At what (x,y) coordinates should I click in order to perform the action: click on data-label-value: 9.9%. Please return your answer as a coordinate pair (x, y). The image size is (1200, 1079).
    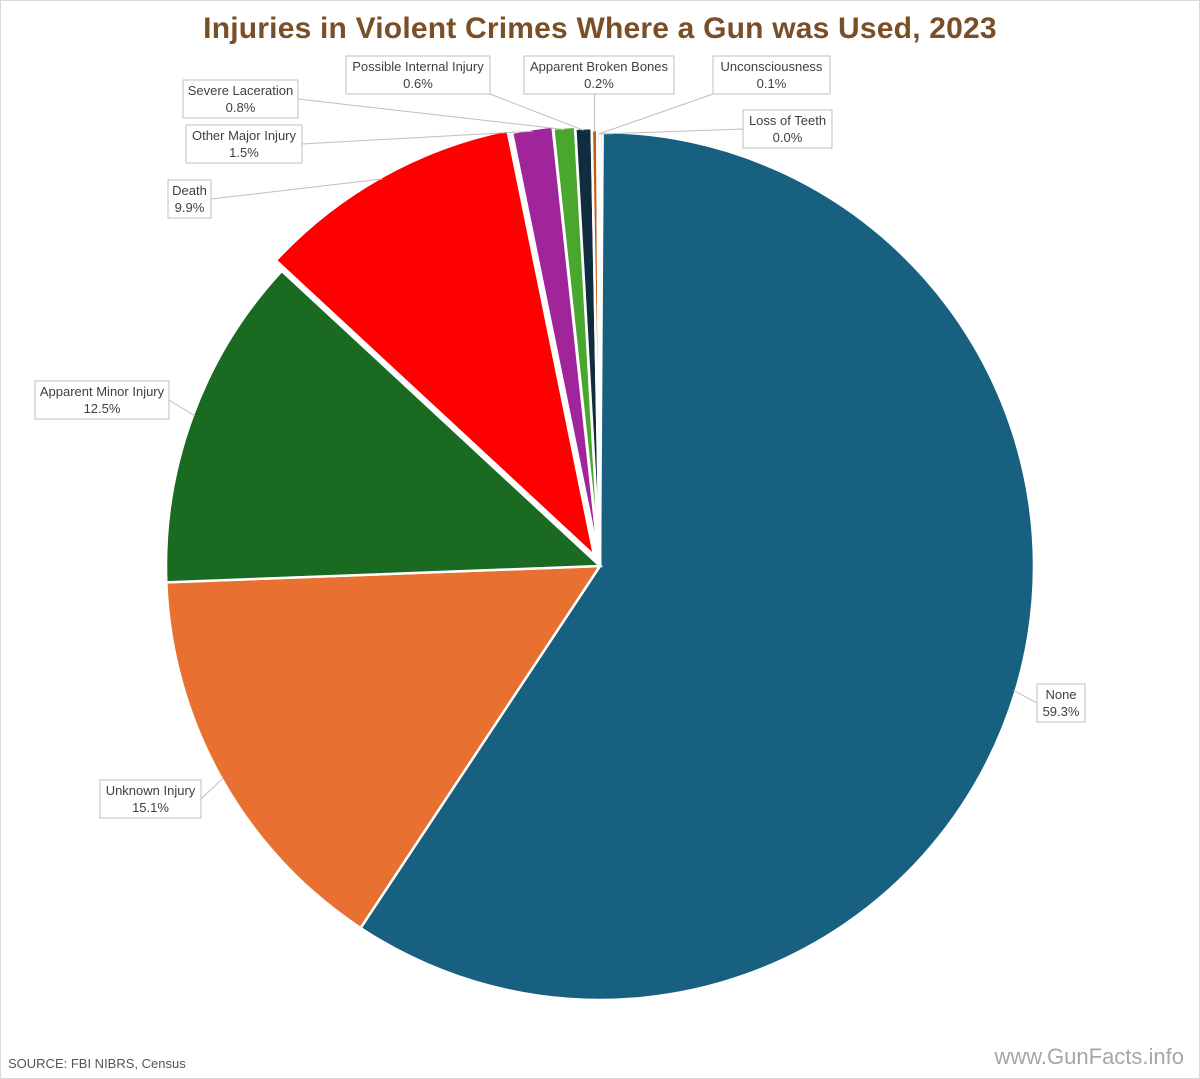
    Looking at the image, I should click on (190, 207).